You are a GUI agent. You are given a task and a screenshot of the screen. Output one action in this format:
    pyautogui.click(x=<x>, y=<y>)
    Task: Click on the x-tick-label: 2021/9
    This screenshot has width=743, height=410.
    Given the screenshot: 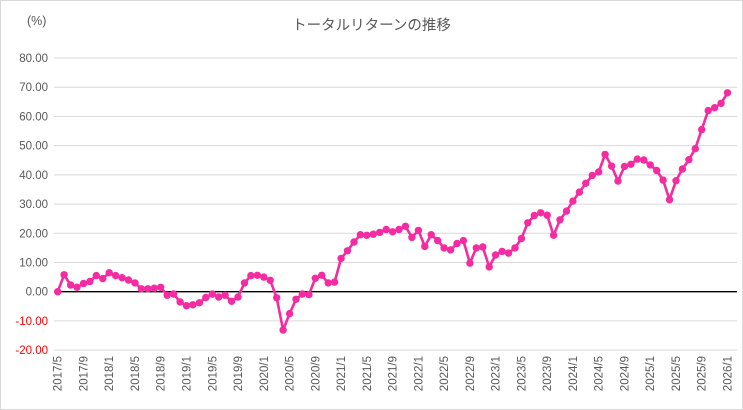 What is the action you would take?
    pyautogui.click(x=394, y=373)
    